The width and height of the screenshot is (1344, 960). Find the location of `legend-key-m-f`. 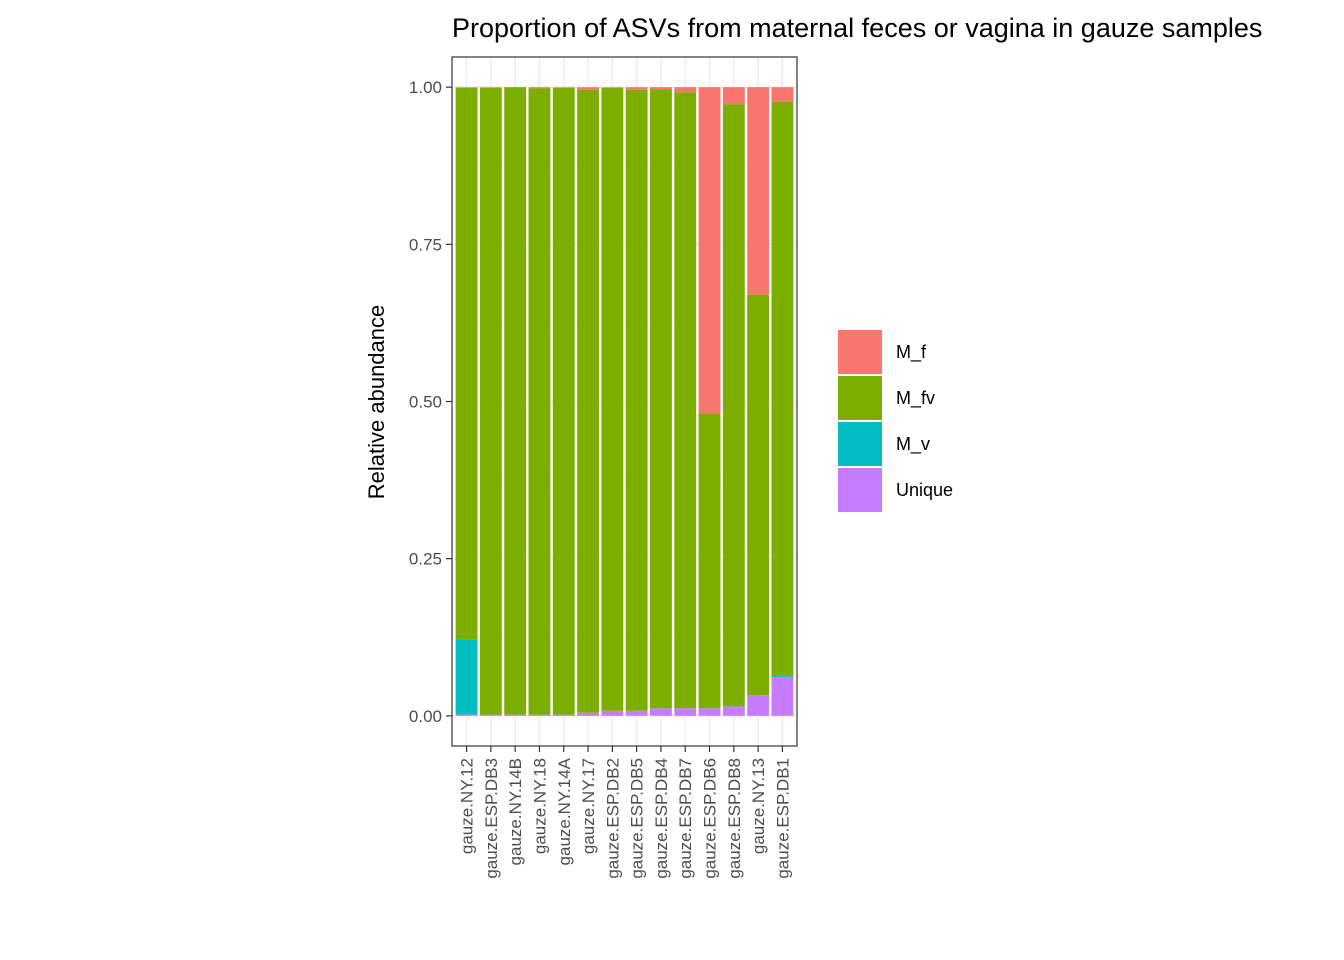

legend-key-m-f is located at coordinates (860, 352).